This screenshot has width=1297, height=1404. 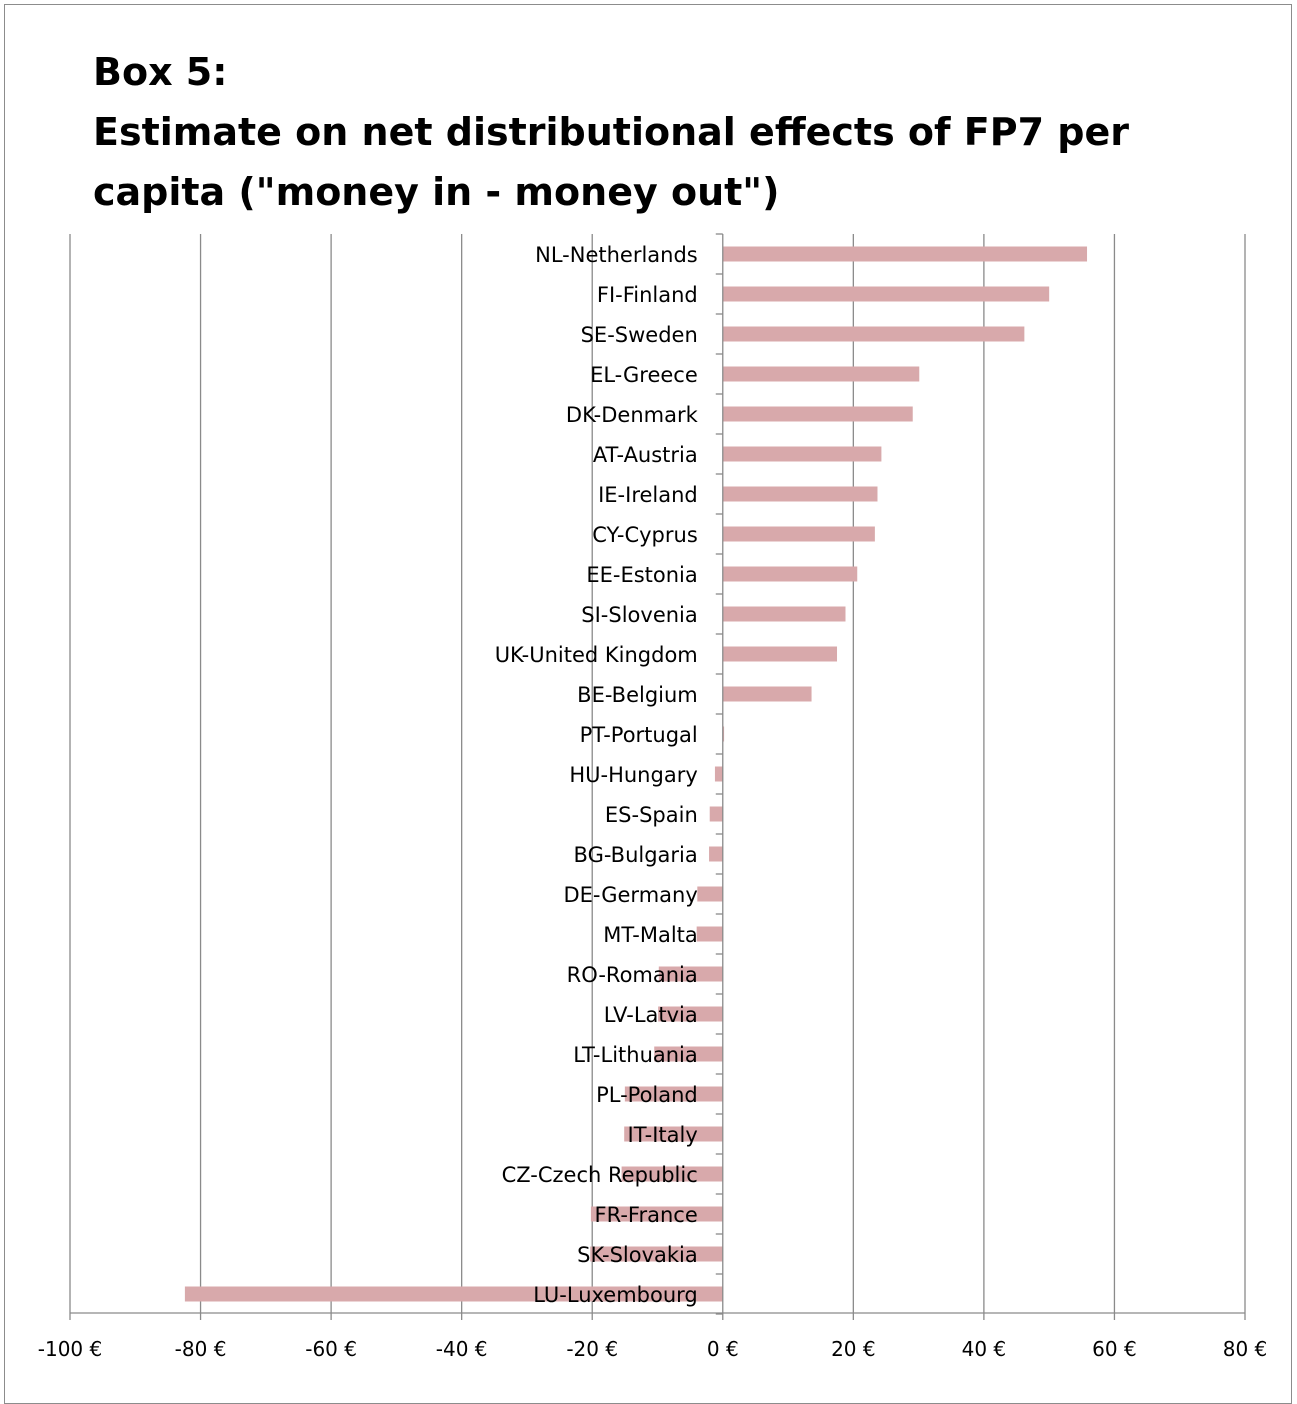 What do you see at coordinates (160, 72) in the screenshot?
I see `title-line-1: Box 5:` at bounding box center [160, 72].